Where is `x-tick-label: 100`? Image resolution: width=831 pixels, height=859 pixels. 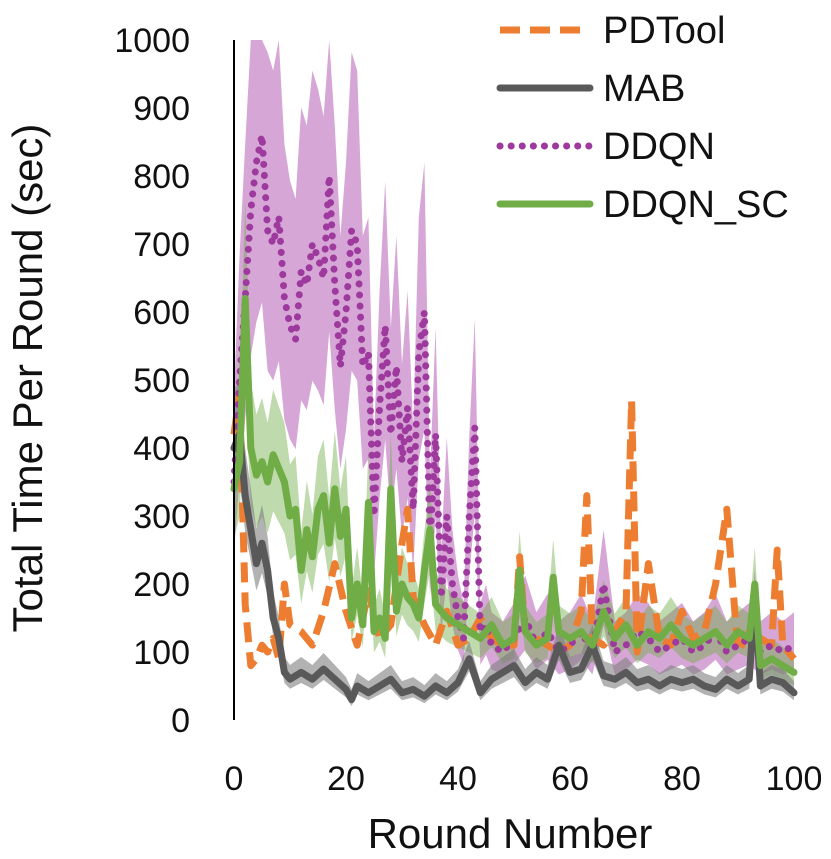
x-tick-label: 100 is located at coordinates (794, 779).